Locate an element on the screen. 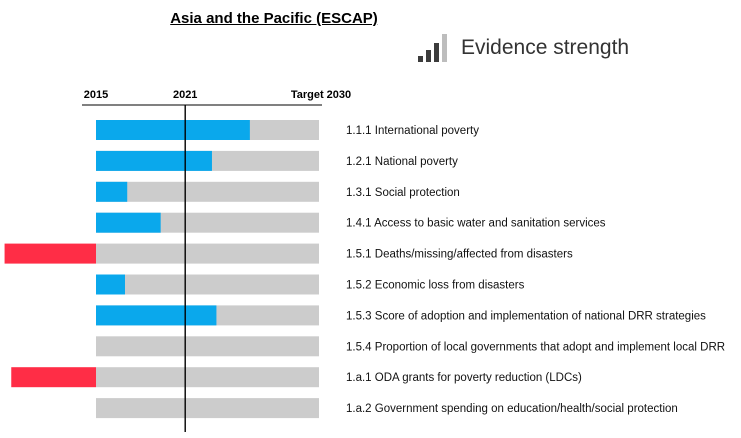  axis-tick-2015: 2015 is located at coordinates (96, 95).